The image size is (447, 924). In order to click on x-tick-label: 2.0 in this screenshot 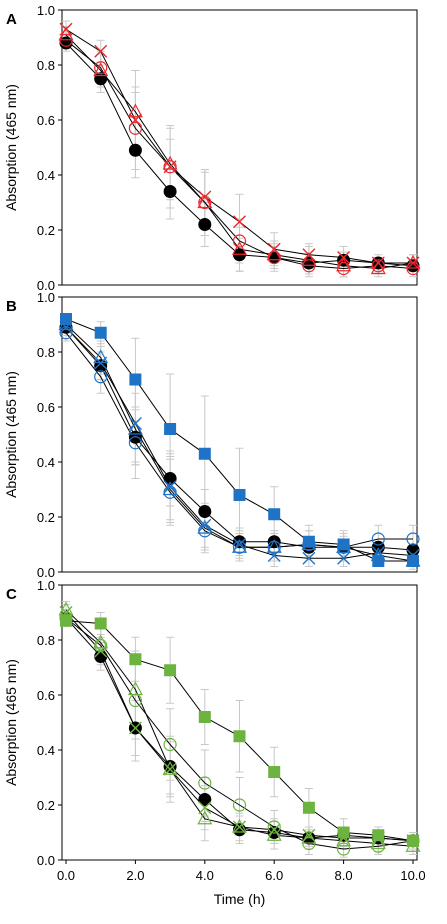, I will do `click(135, 875)`.